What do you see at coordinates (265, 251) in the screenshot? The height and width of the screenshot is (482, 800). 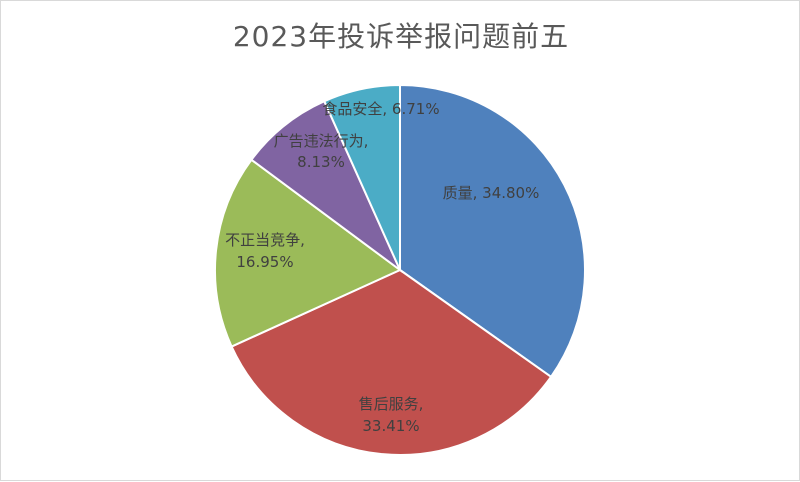 I see `slice-label-3: 不正当竞争, 16.95%` at bounding box center [265, 251].